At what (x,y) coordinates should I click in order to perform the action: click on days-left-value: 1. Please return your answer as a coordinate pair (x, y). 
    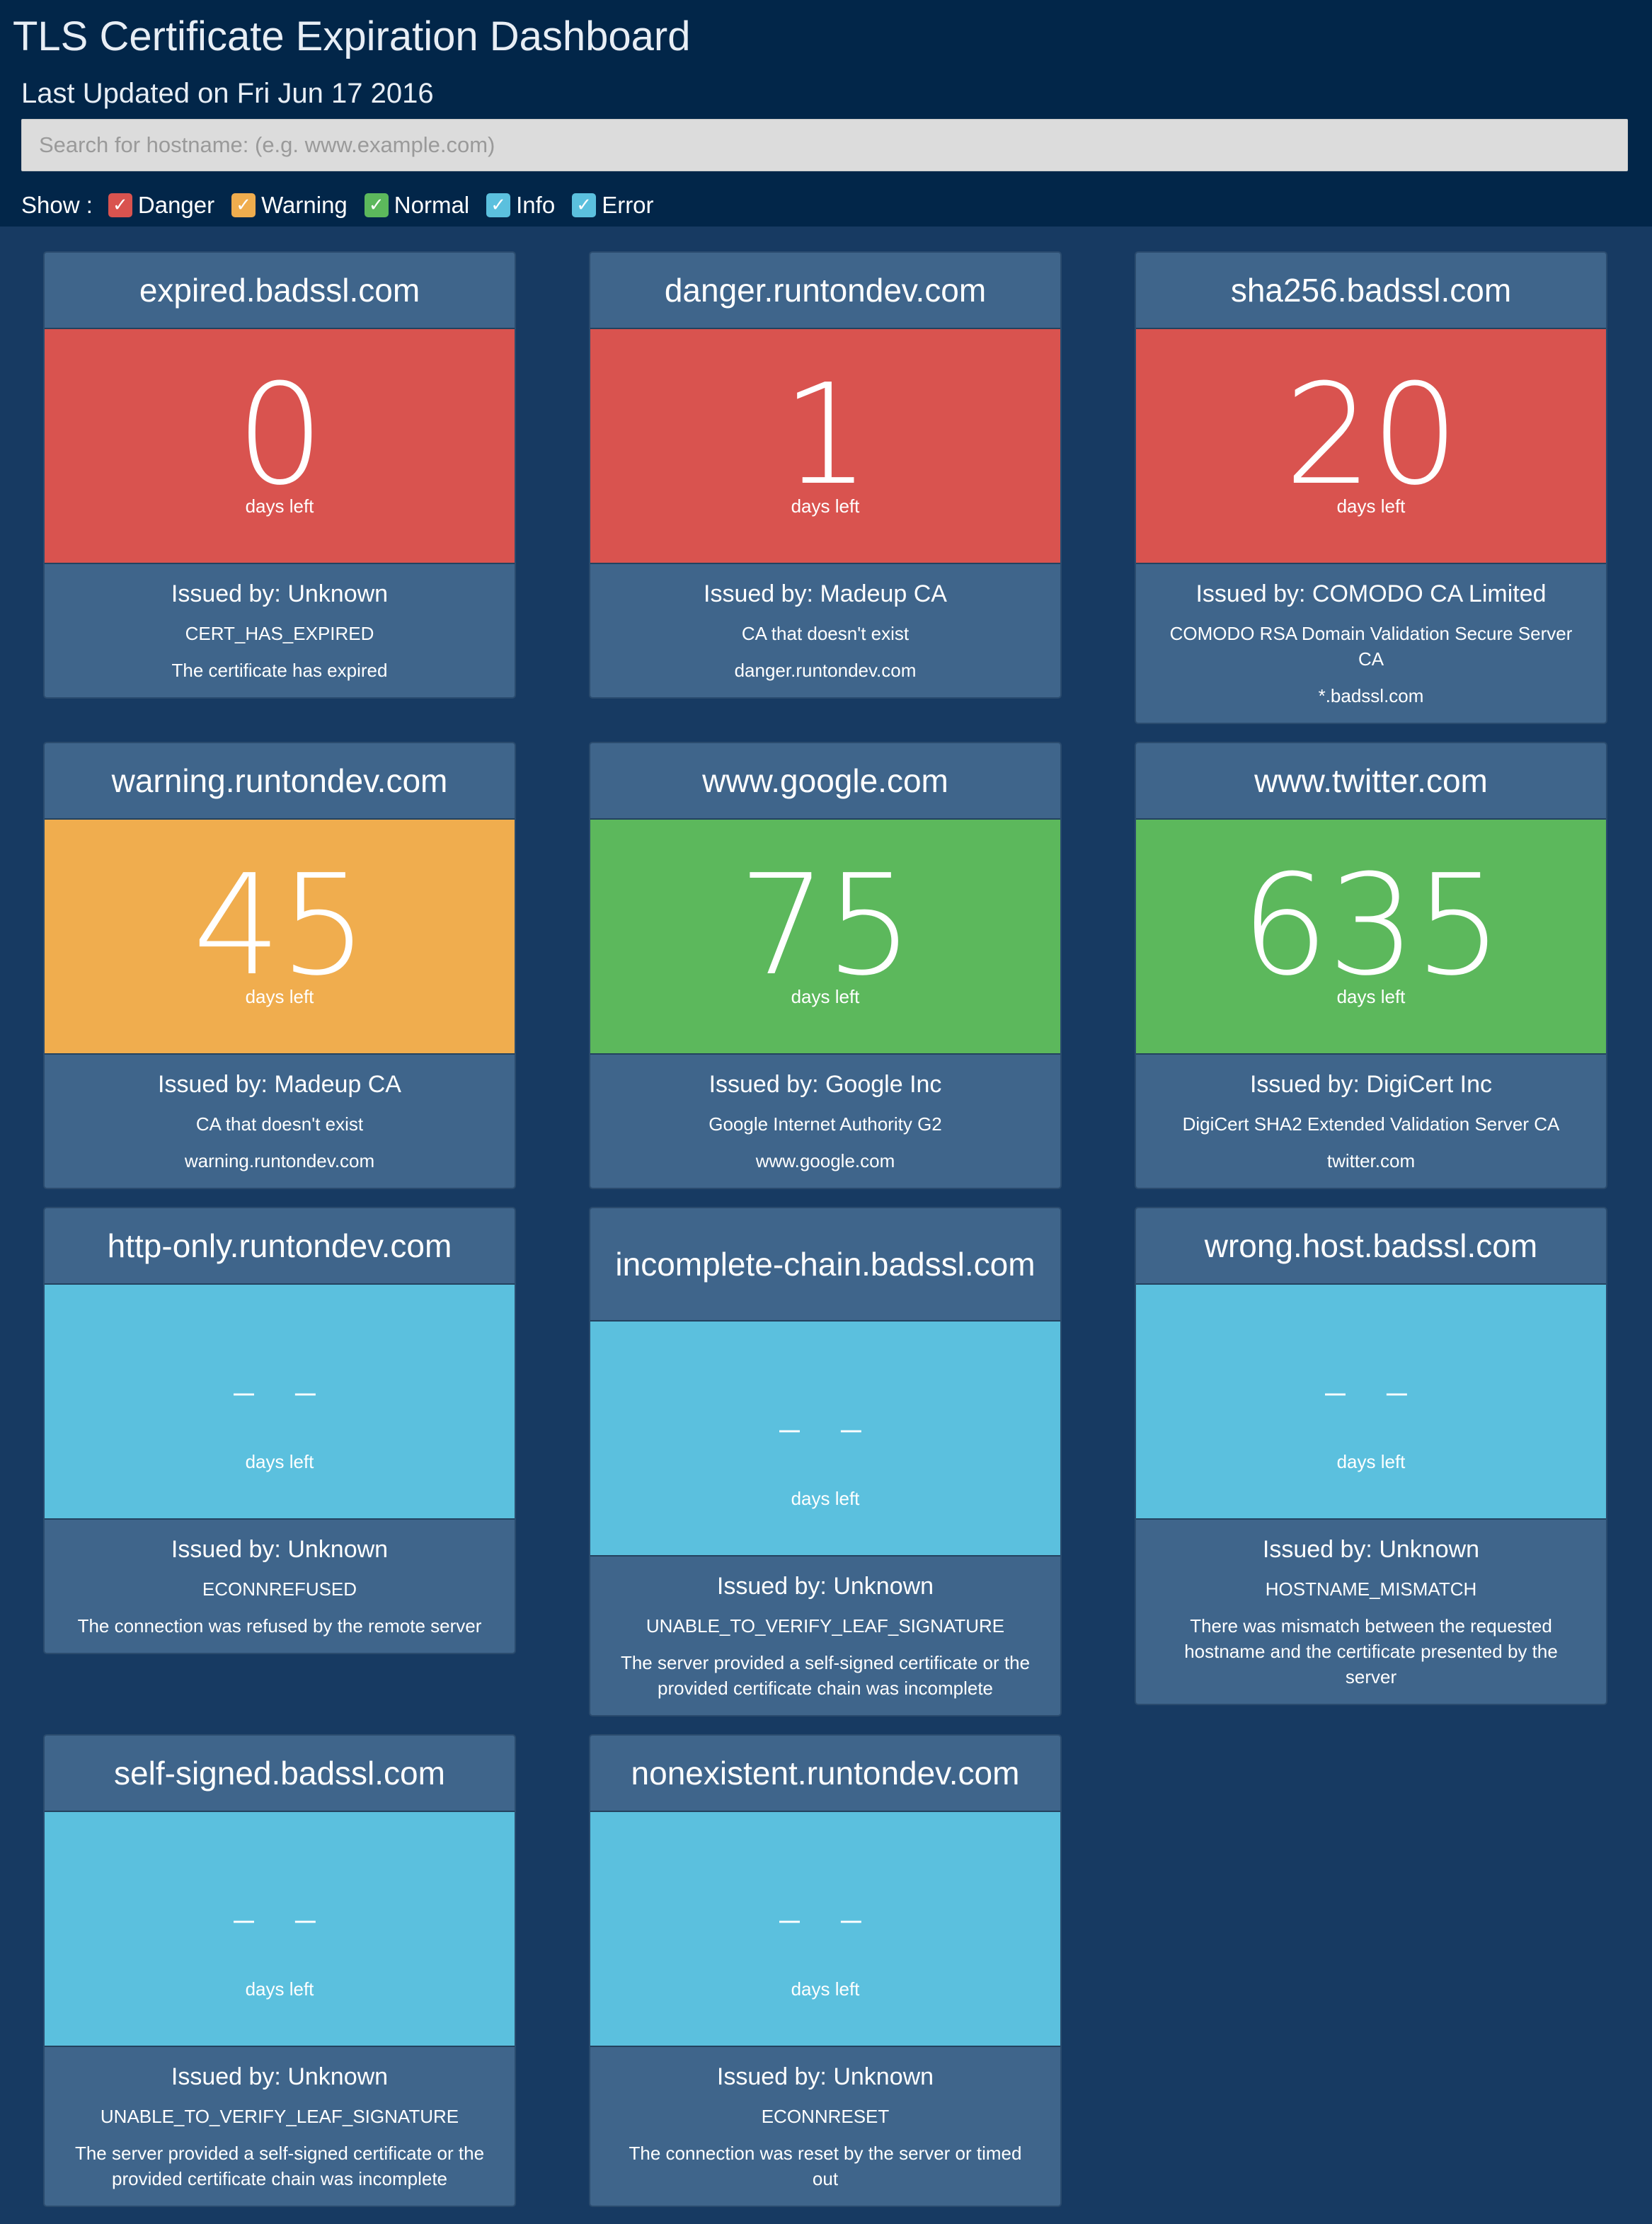
    Looking at the image, I should click on (826, 435).